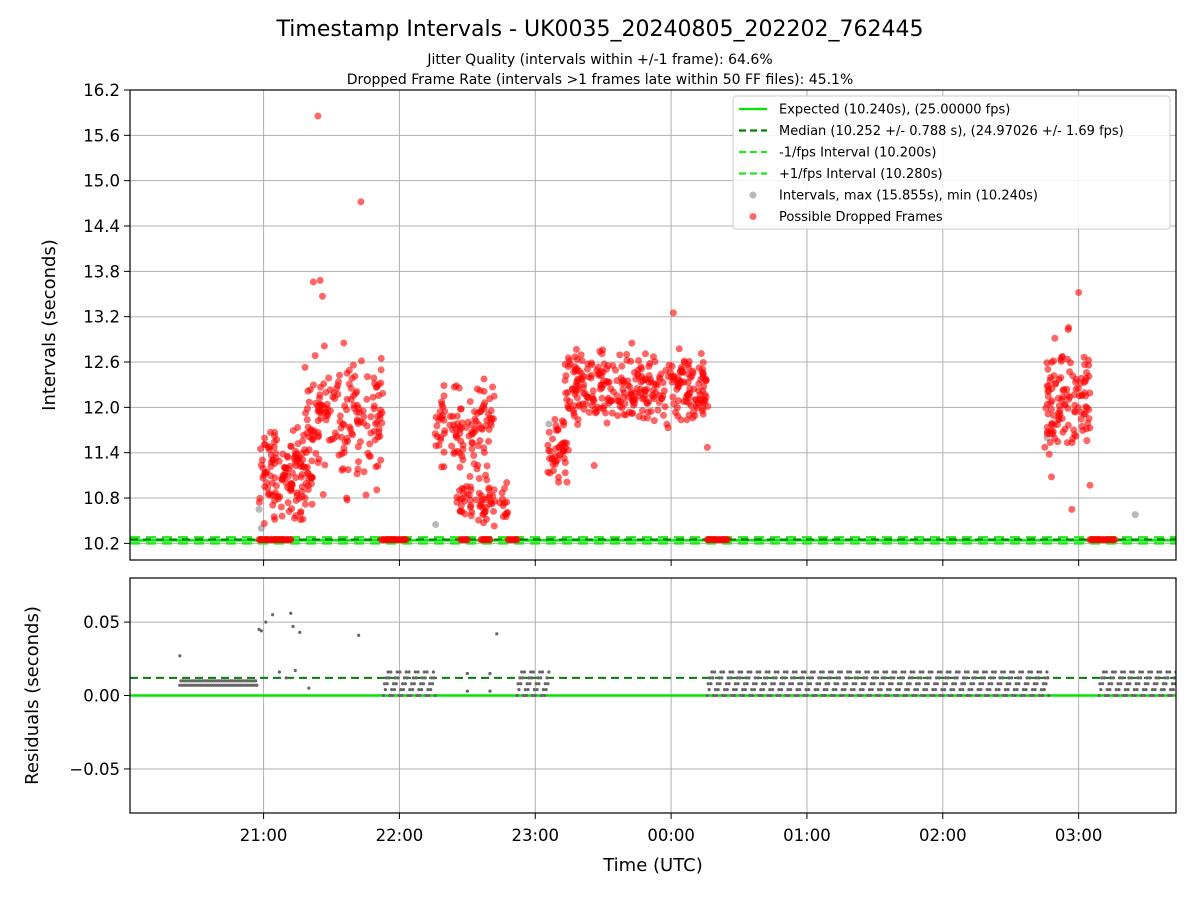  I want to click on legend-swatch-dot, so click(753, 195).